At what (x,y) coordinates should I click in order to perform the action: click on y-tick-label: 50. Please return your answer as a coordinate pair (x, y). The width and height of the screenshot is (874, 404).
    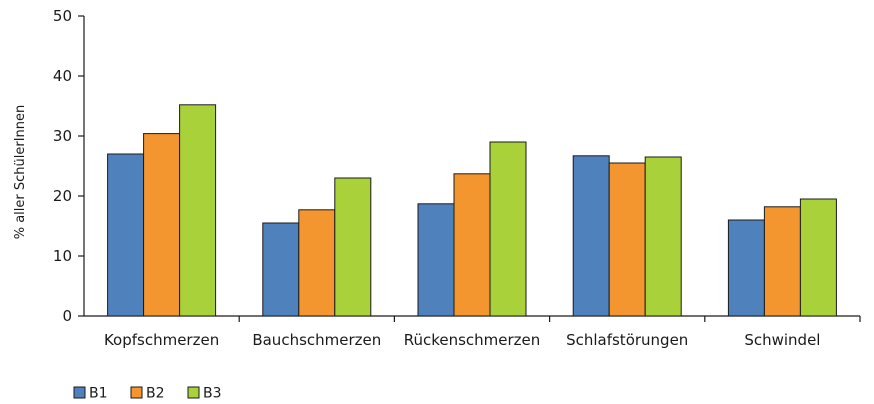
    Looking at the image, I should click on (62, 16).